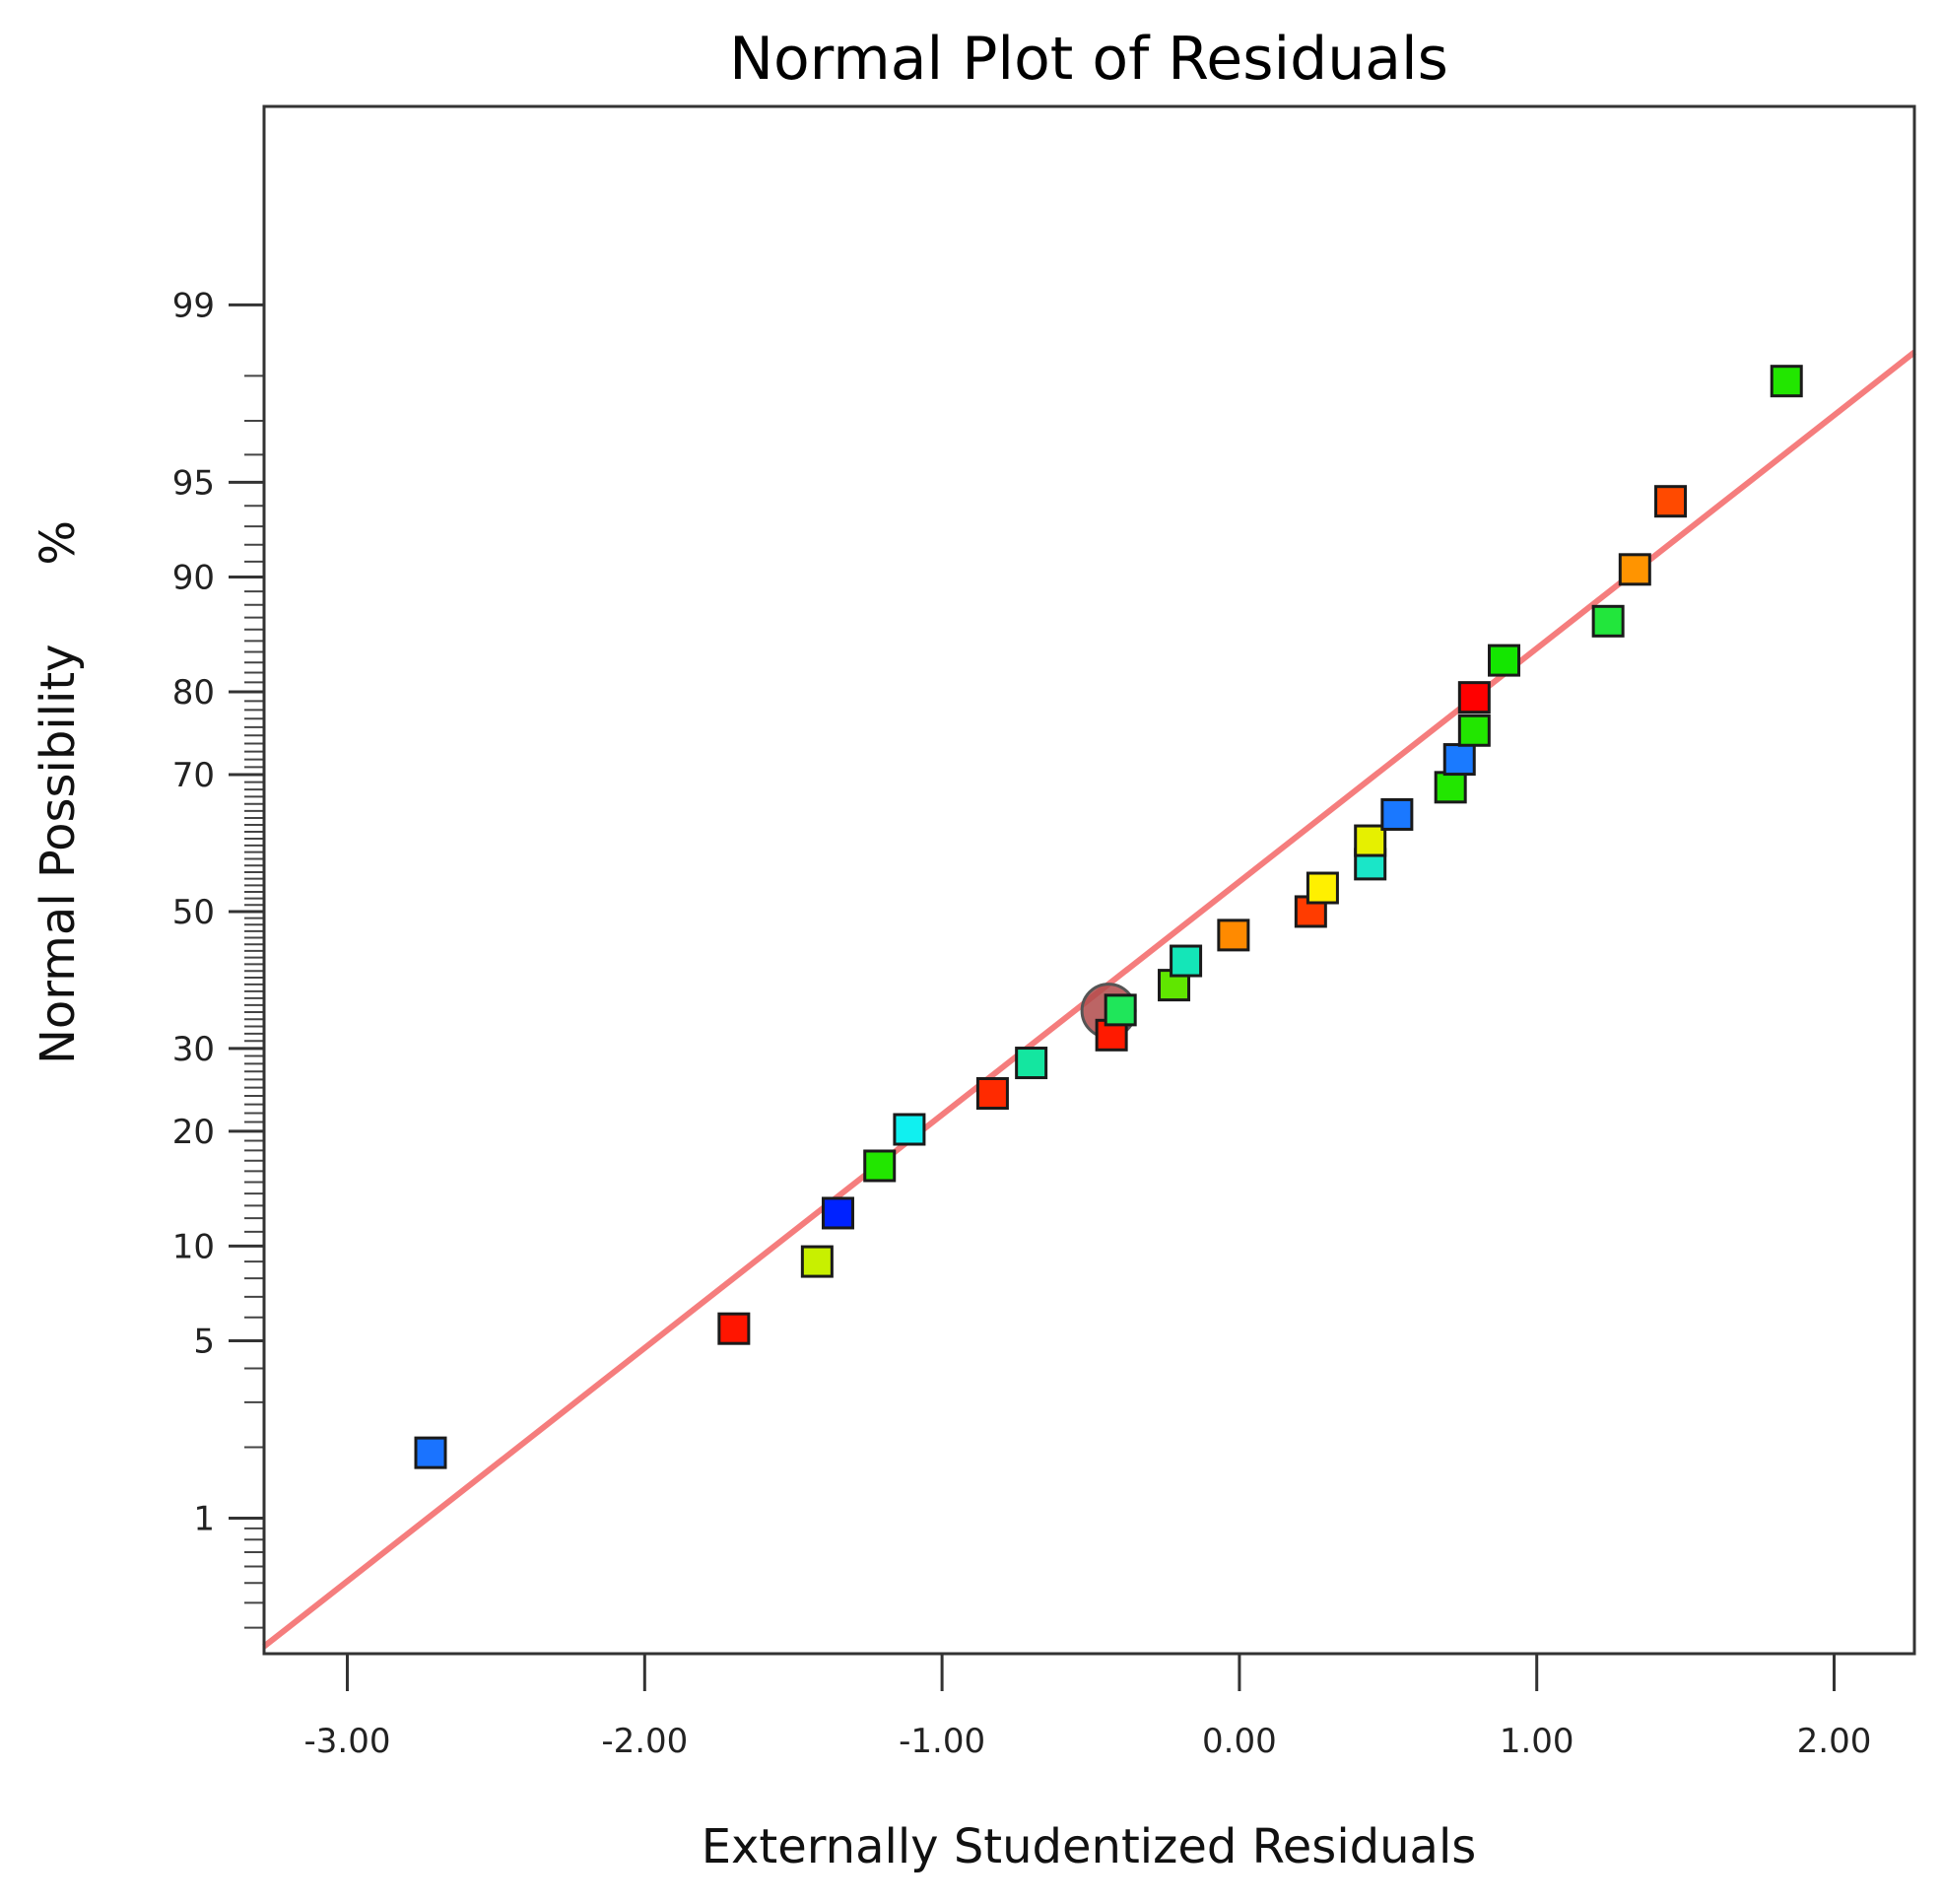 The height and width of the screenshot is (1904, 1942). What do you see at coordinates (347, 1741) in the screenshot?
I see `x-tick-label: -3.00` at bounding box center [347, 1741].